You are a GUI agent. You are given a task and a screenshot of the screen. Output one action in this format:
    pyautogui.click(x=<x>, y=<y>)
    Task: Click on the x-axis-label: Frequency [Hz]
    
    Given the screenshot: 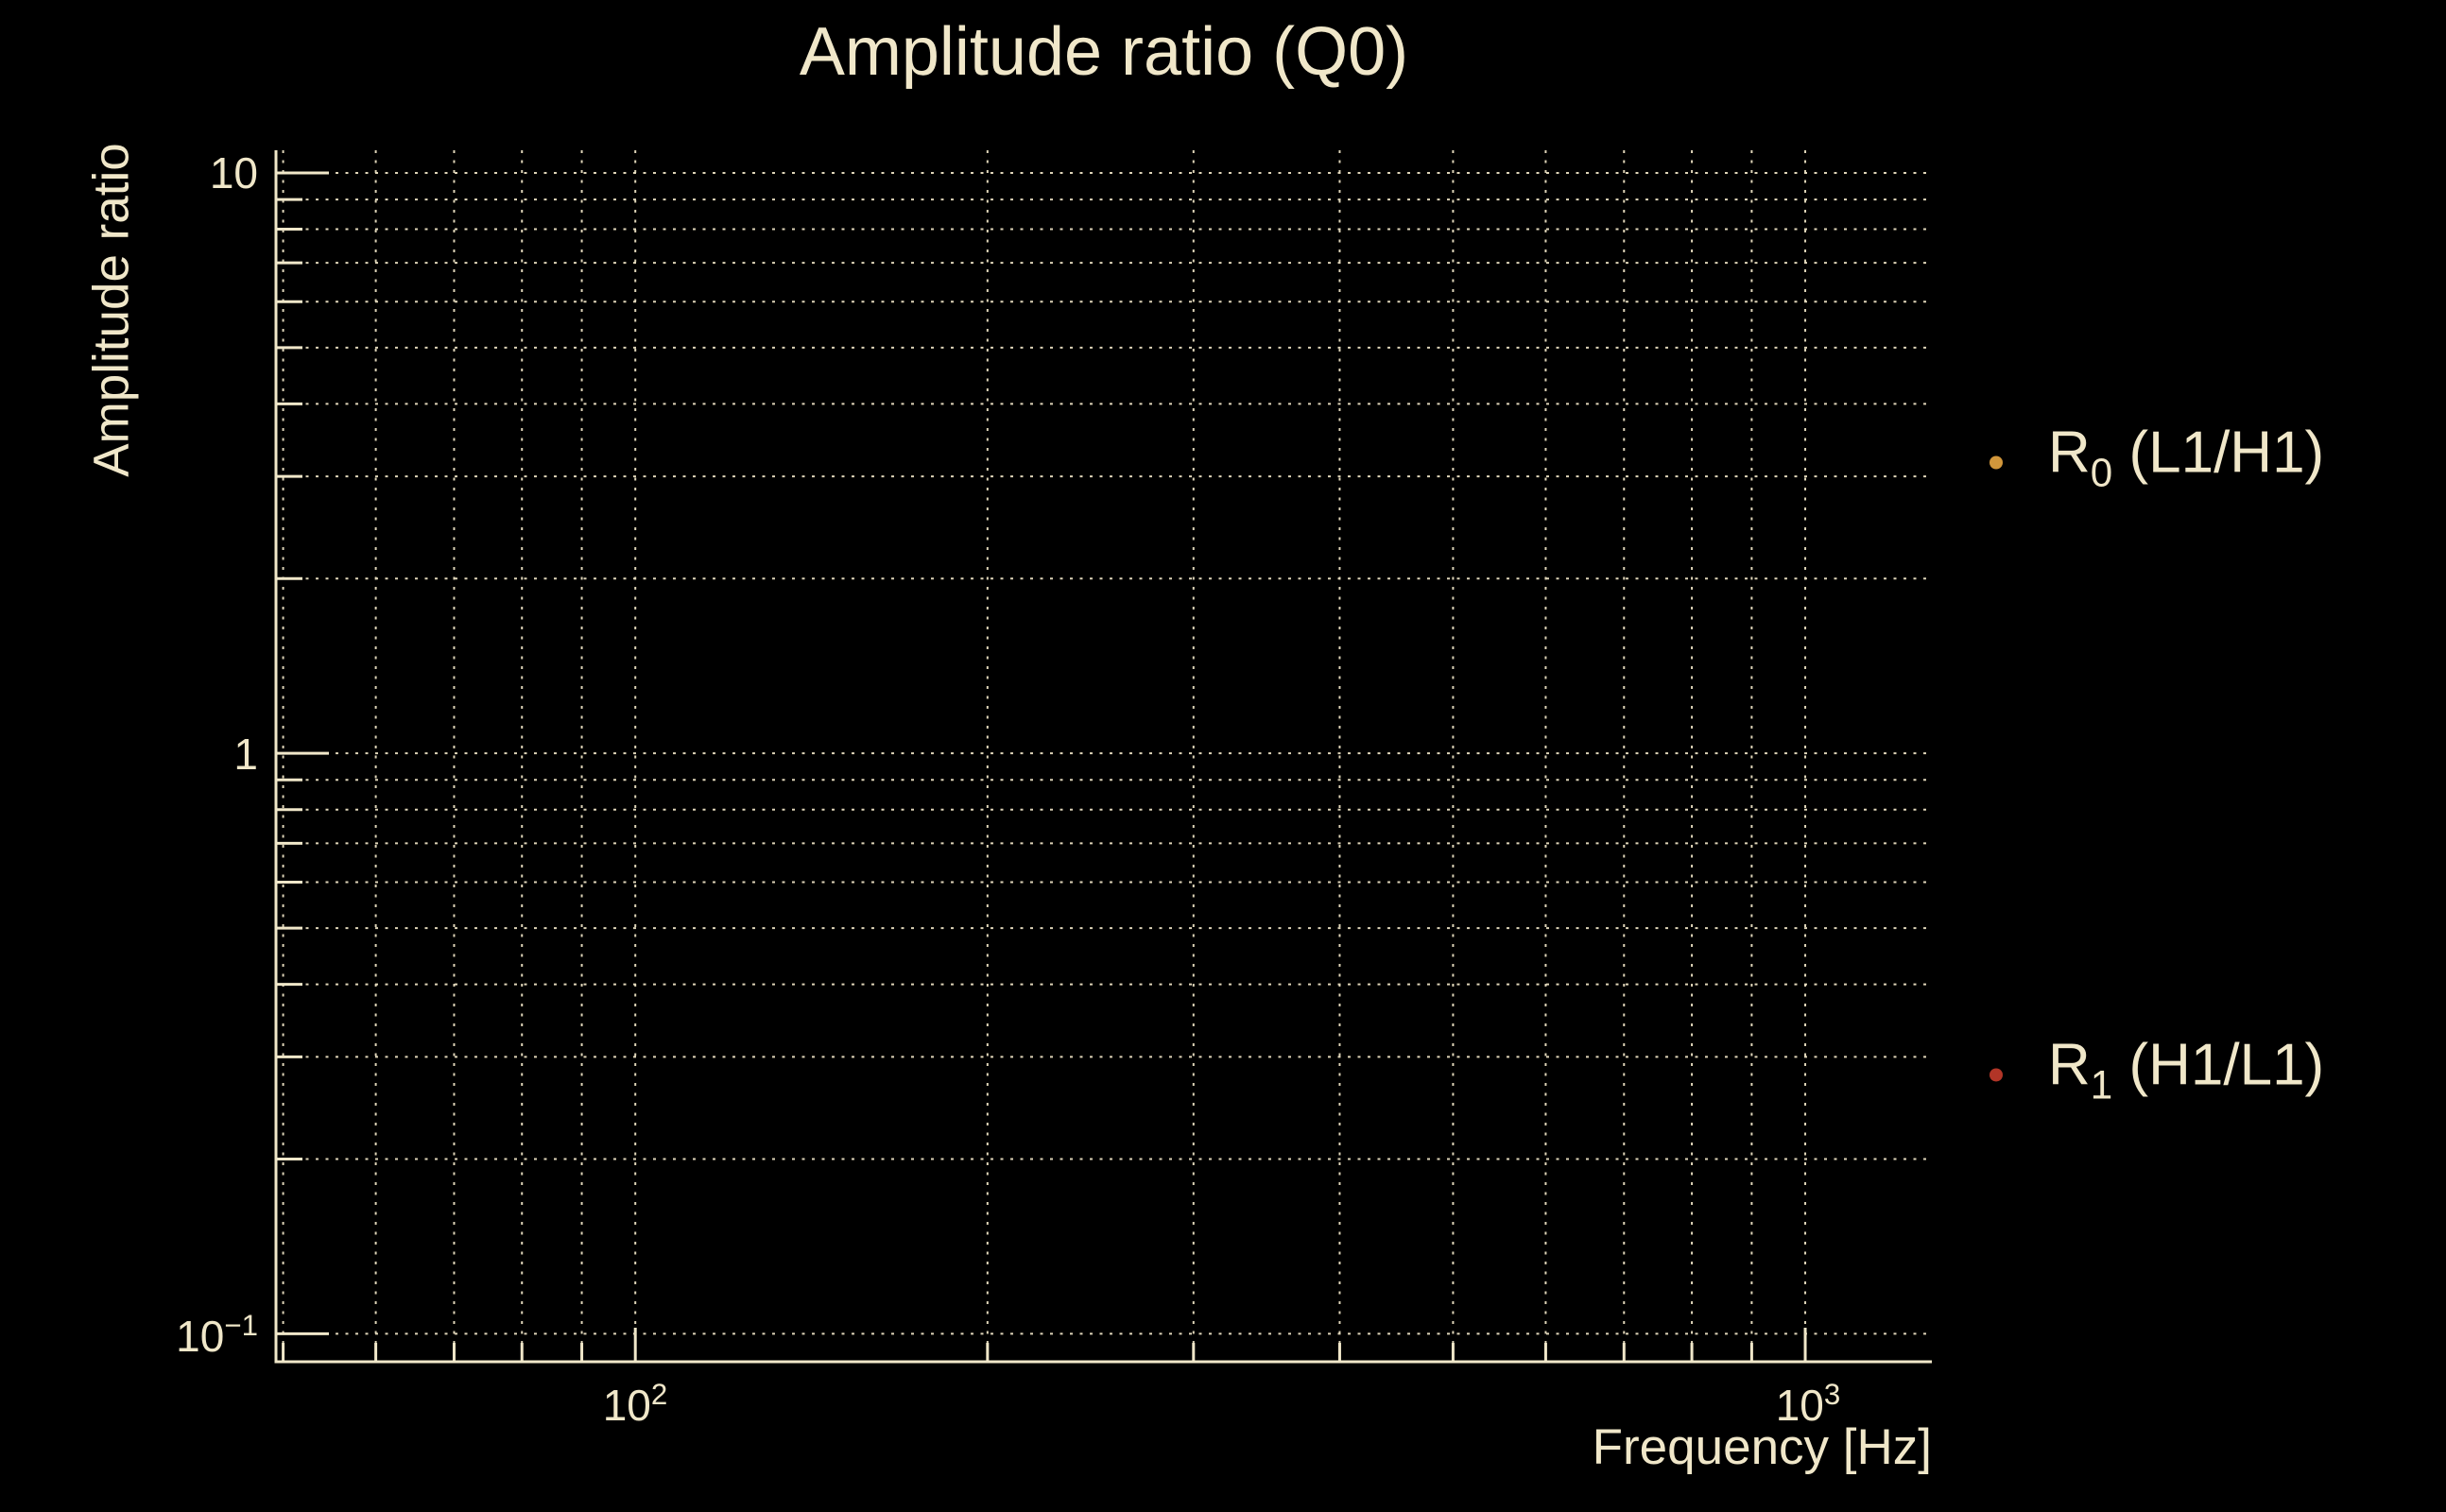 What is the action you would take?
    pyautogui.click(x=1762, y=1447)
    